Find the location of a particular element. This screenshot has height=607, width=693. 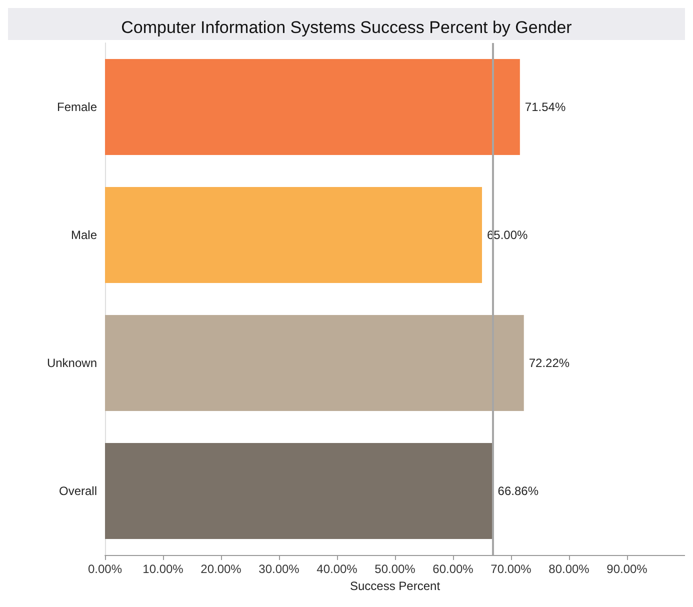

y-tick-label: Male is located at coordinates (84, 235).